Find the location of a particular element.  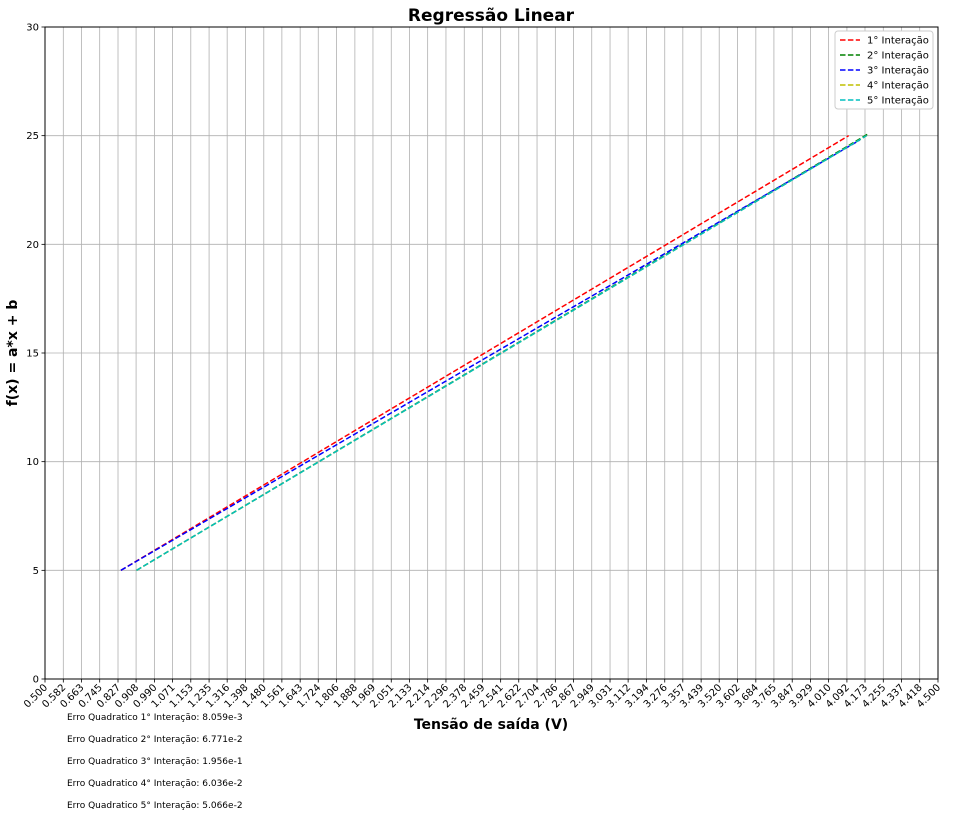

y-tick-label: 10 is located at coordinates (32, 462).